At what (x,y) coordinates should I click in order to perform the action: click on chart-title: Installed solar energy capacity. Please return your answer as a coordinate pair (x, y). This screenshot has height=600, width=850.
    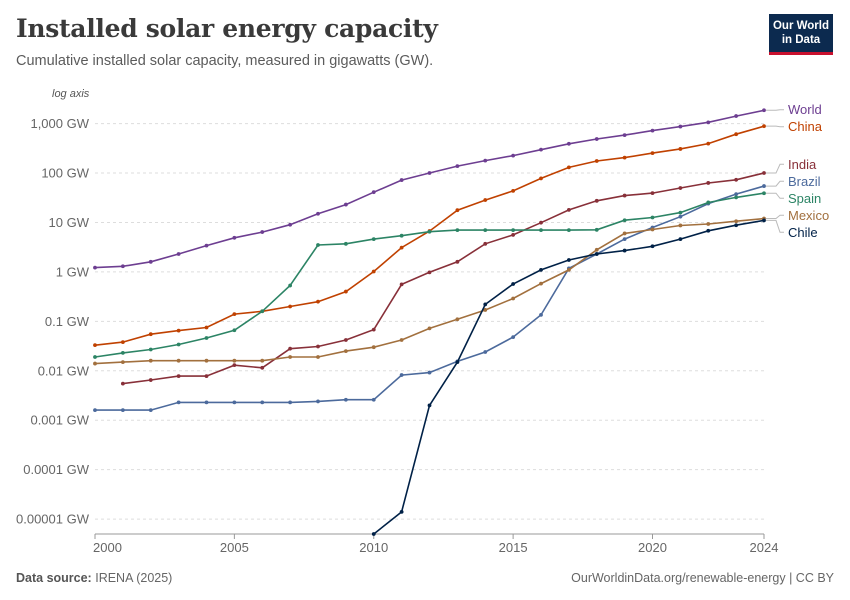
    Looking at the image, I should click on (227, 28).